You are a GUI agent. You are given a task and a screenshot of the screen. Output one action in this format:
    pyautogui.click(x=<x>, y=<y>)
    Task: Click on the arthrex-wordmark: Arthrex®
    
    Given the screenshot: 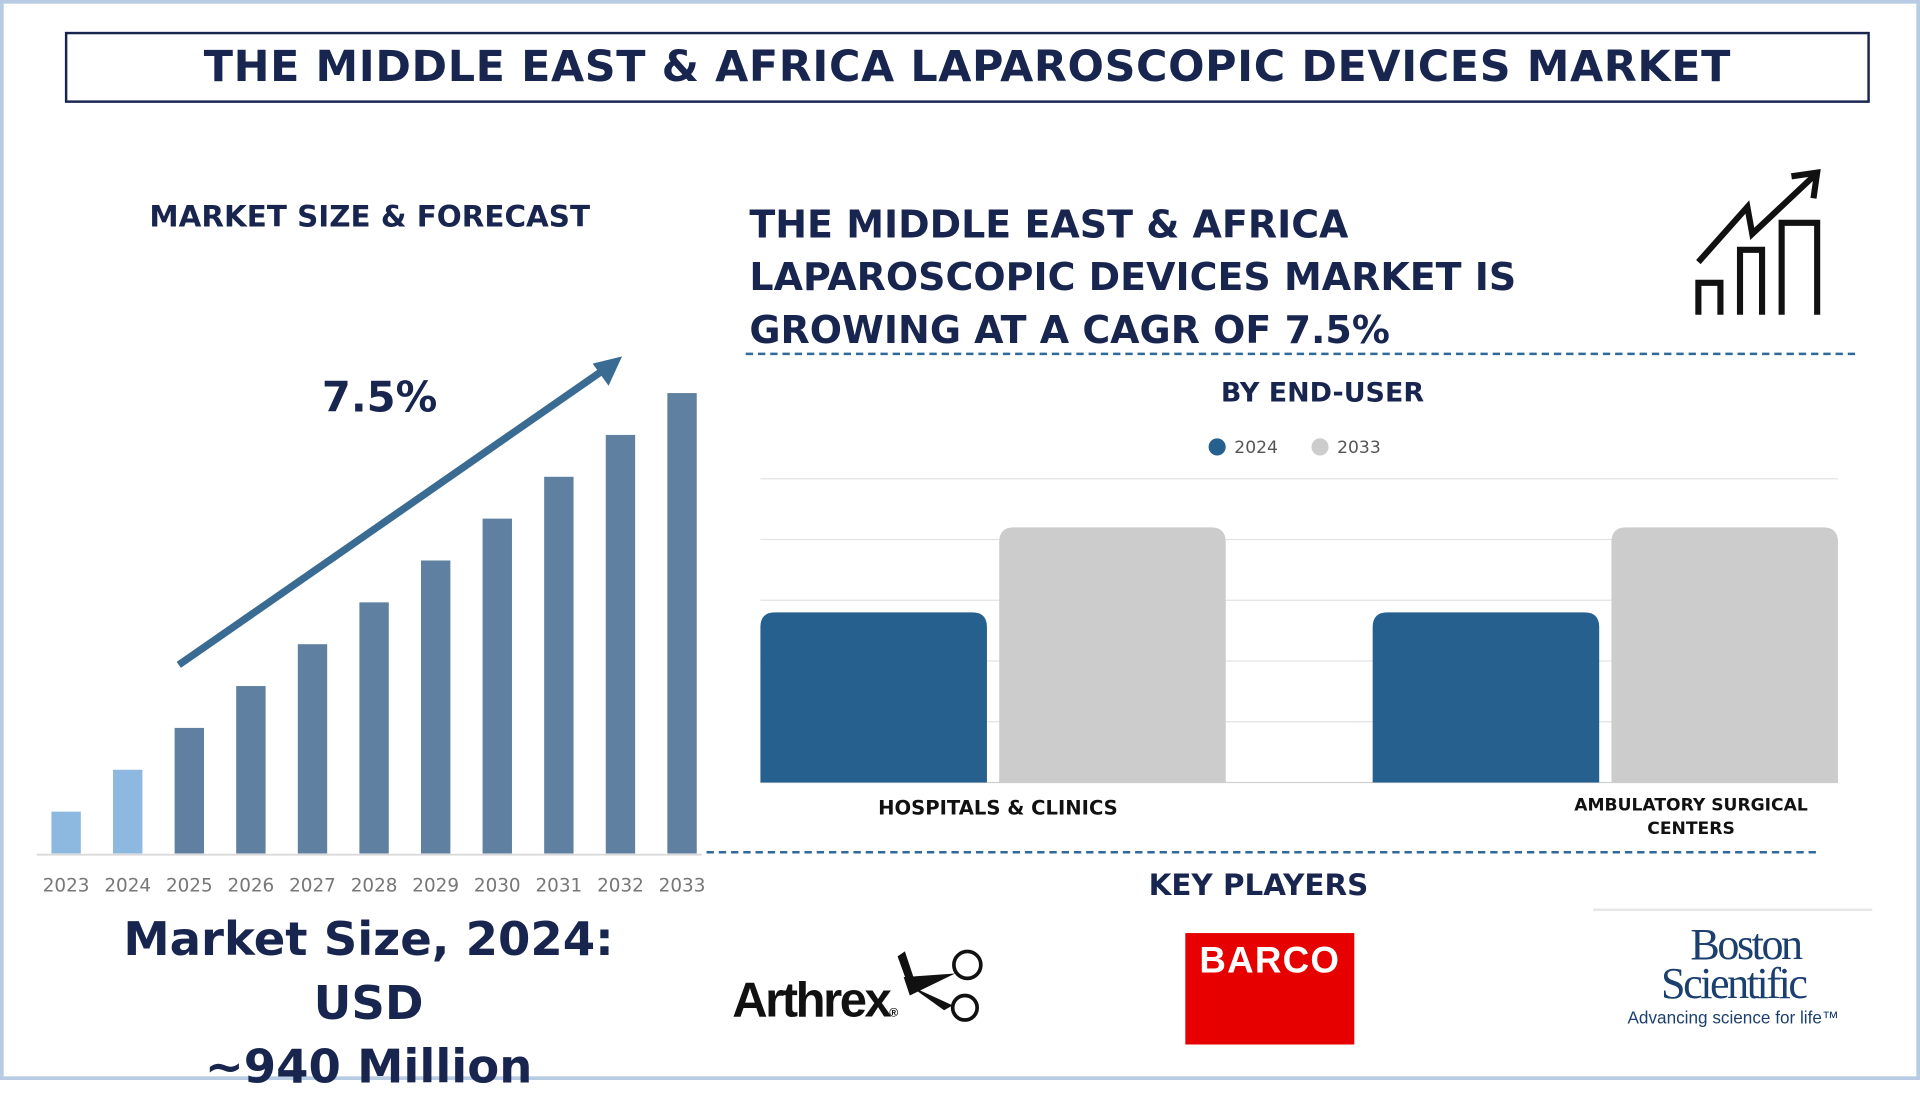 What is the action you would take?
    pyautogui.click(x=815, y=1000)
    